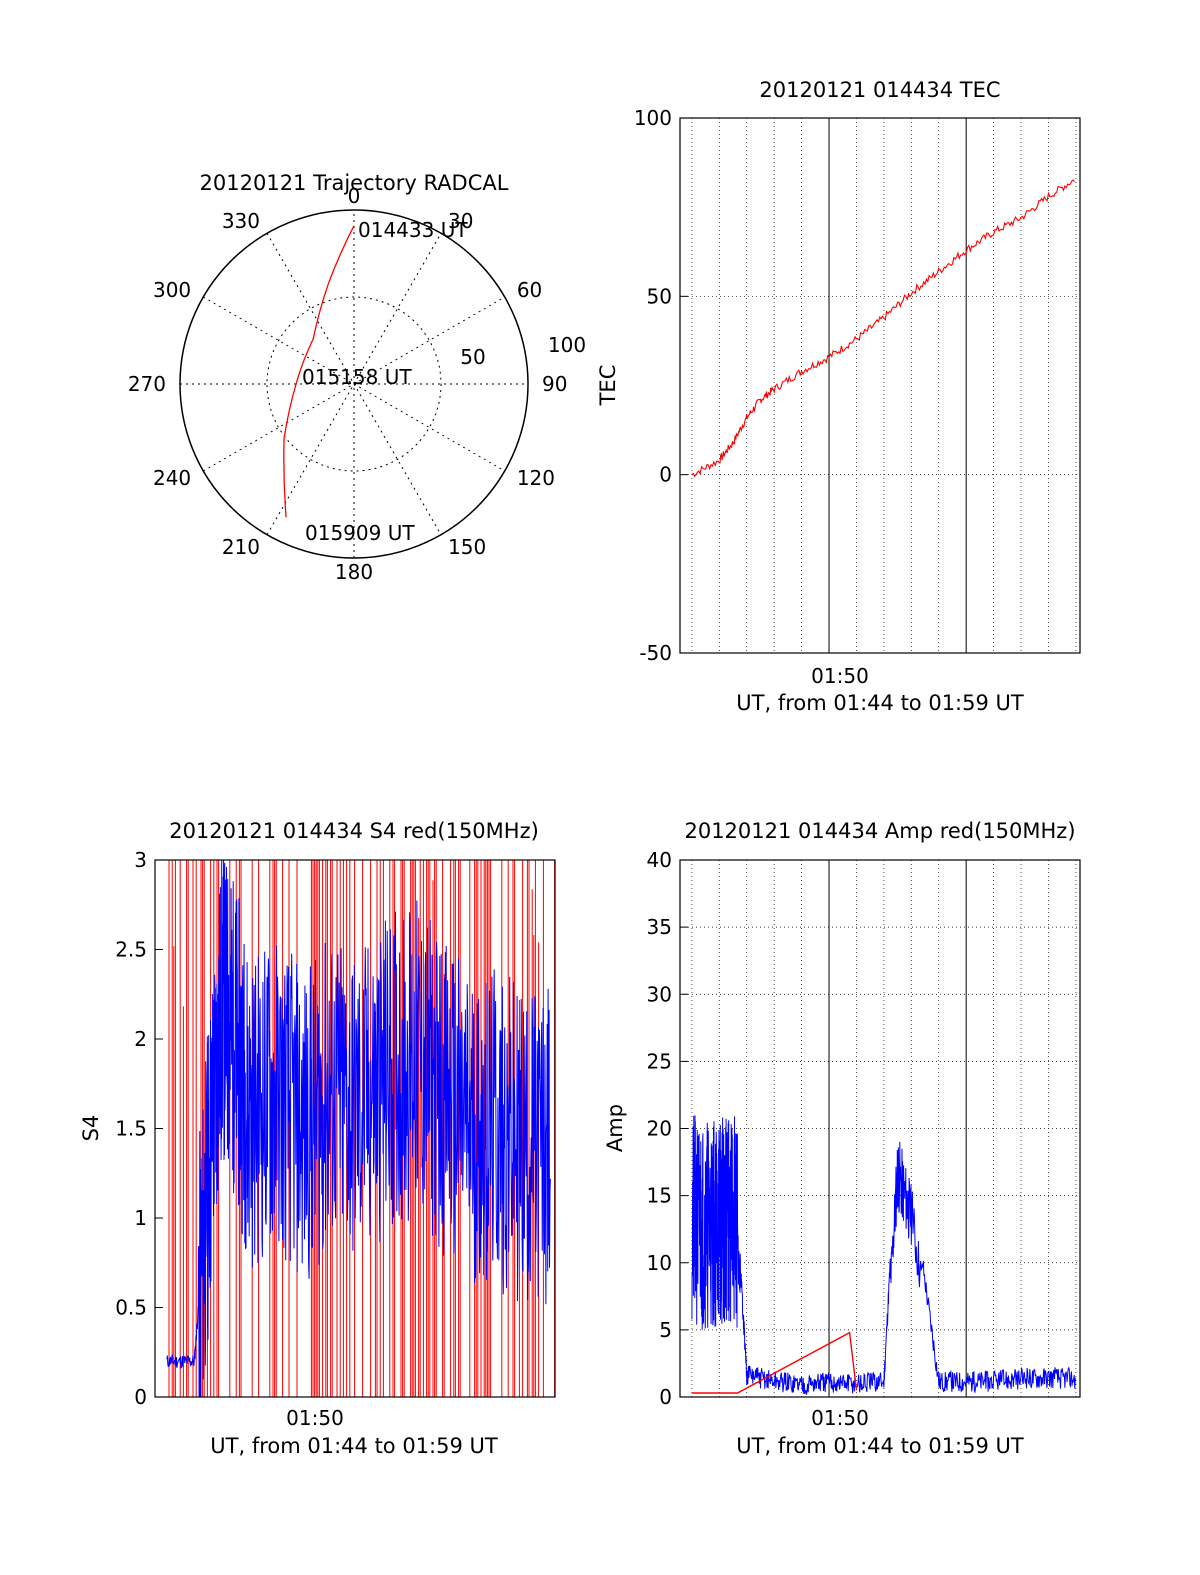  I want to click on y-tick-label: 10, so click(659, 1263).